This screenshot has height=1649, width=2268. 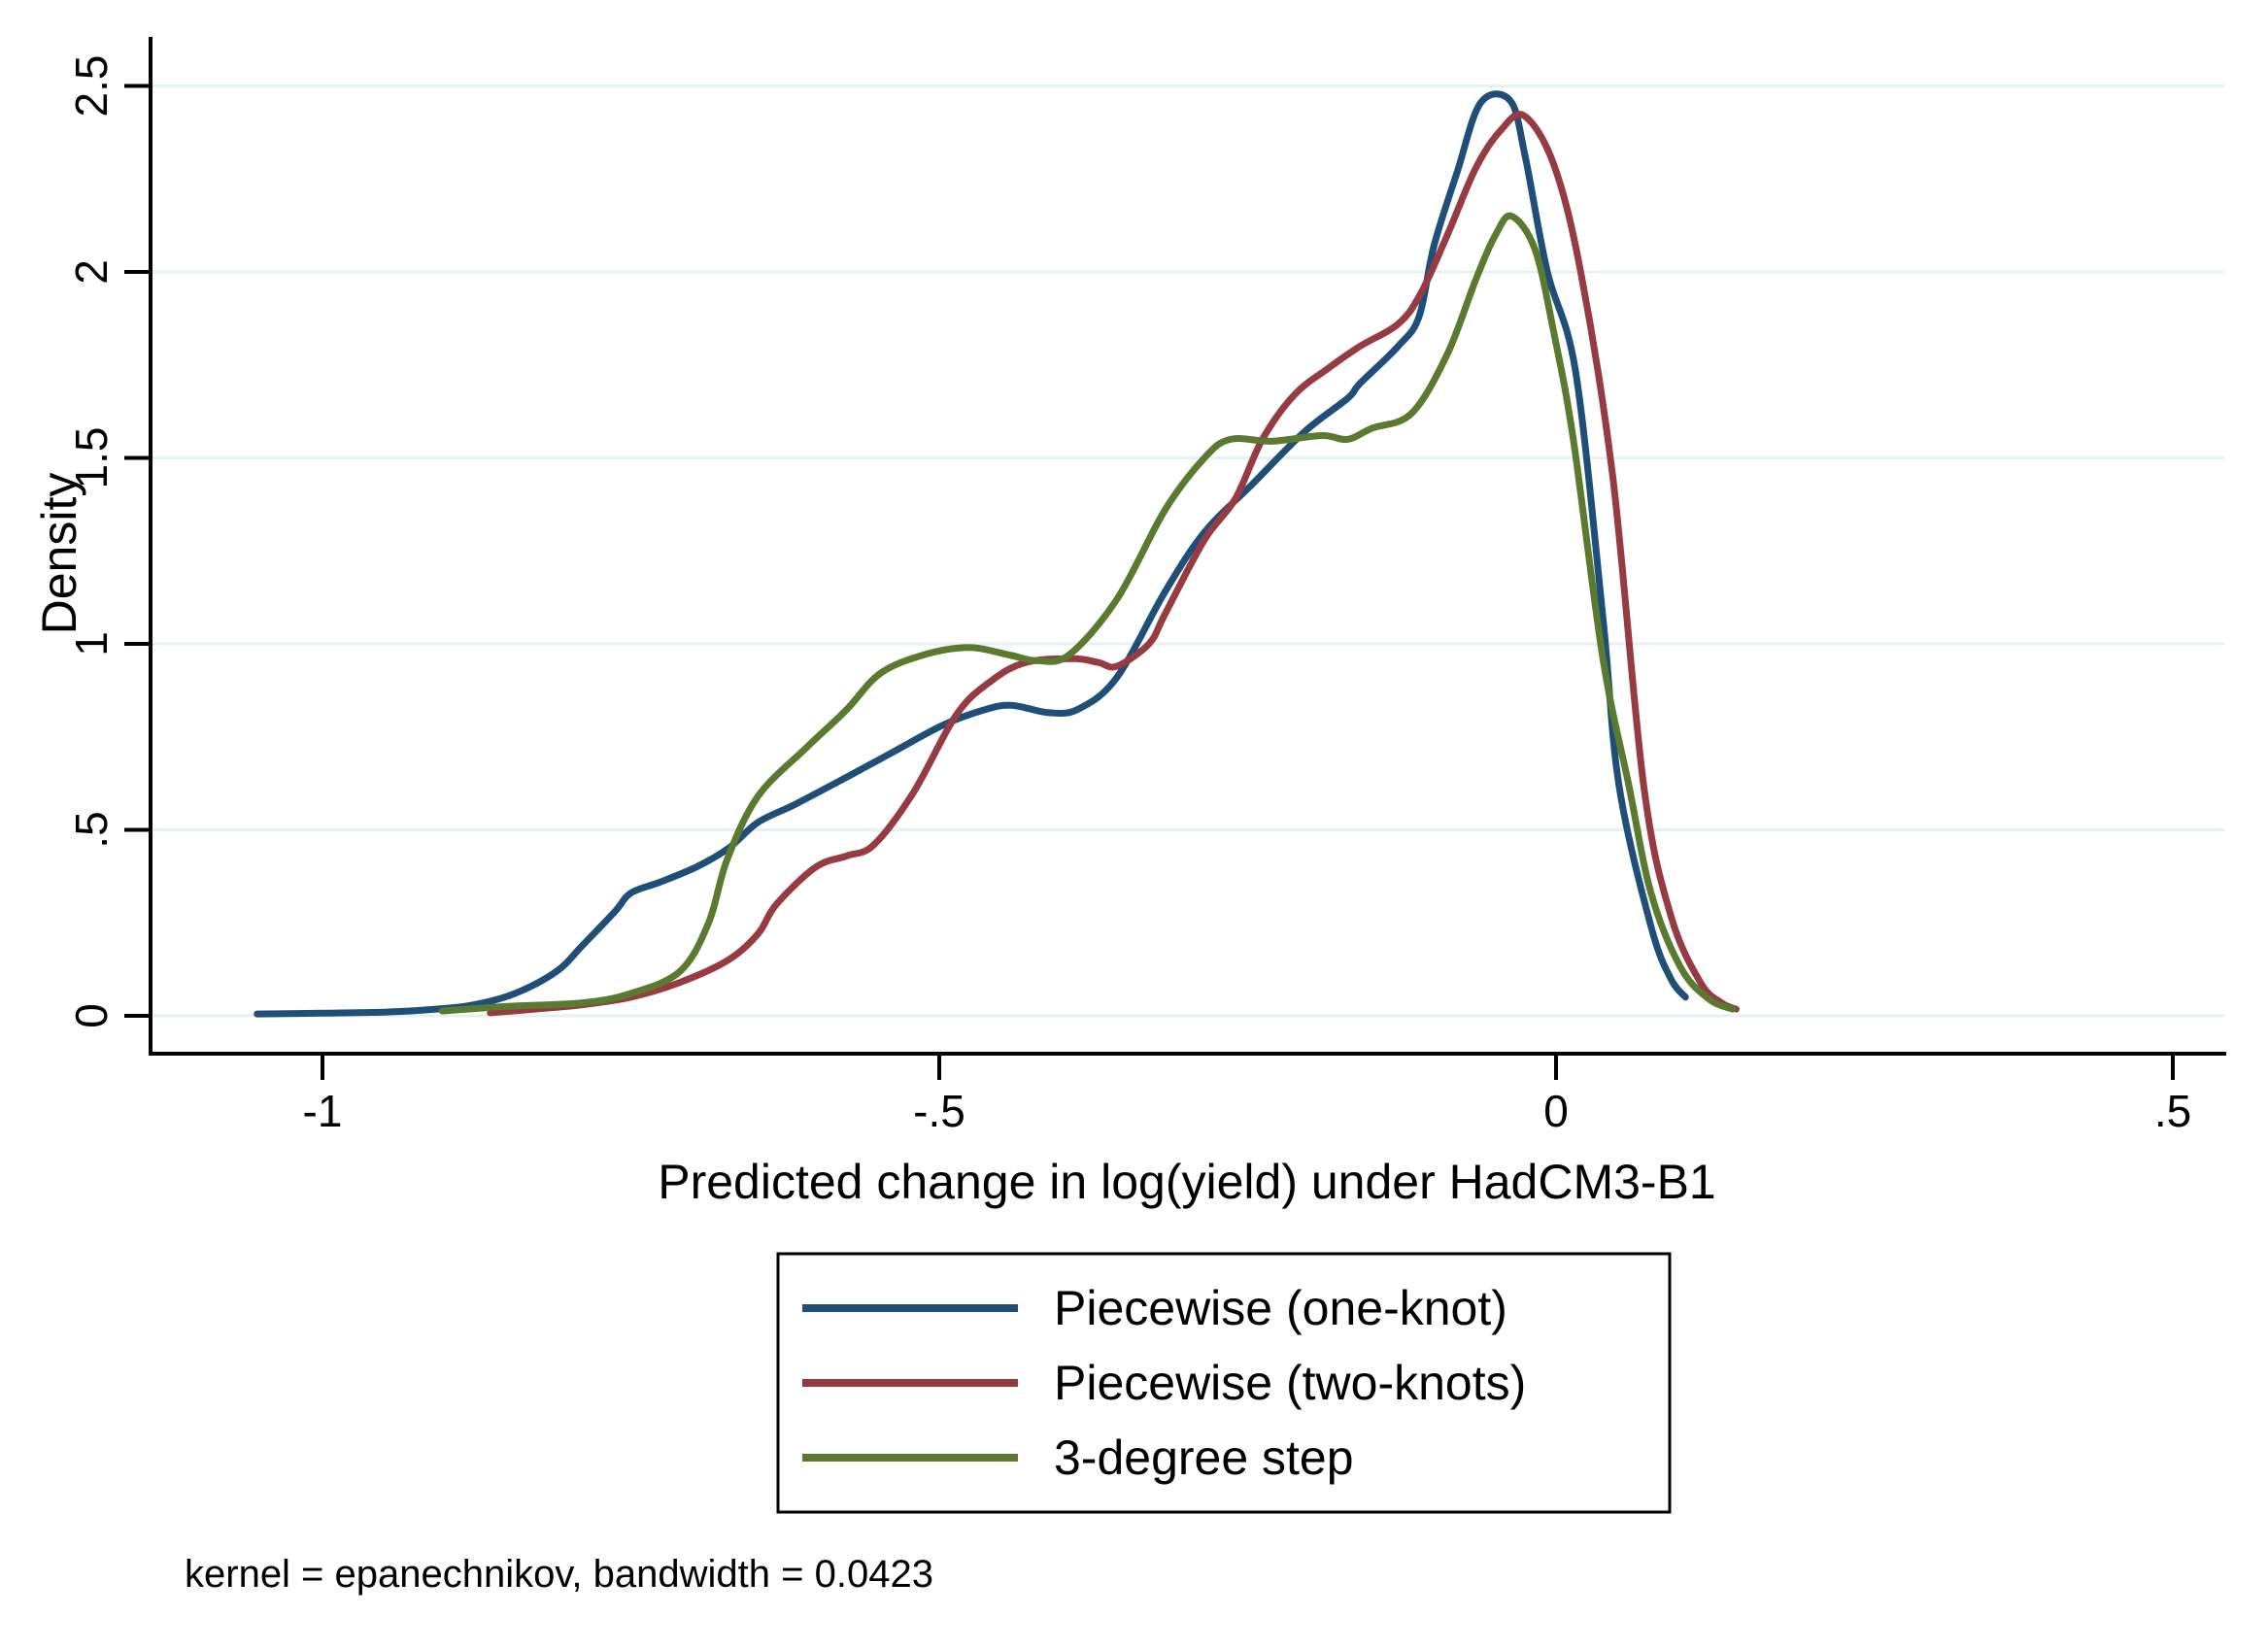 I want to click on y-tick-label: 1.5, so click(x=91, y=458).